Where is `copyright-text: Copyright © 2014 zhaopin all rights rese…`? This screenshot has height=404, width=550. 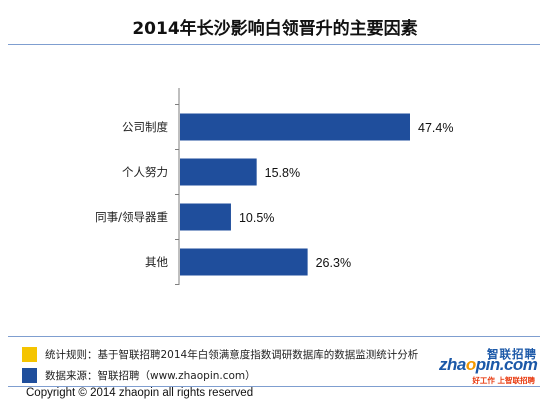 copyright-text: Copyright © 2014 zhaopin all rights rese… is located at coordinates (140, 393).